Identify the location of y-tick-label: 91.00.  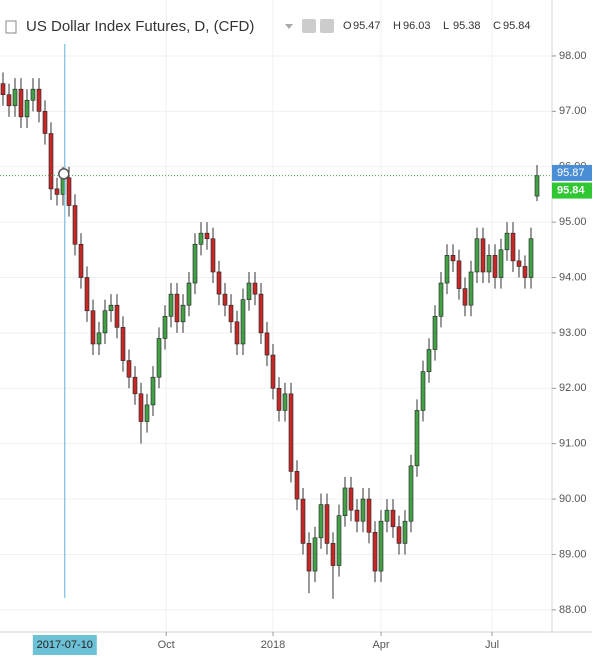
(573, 444).